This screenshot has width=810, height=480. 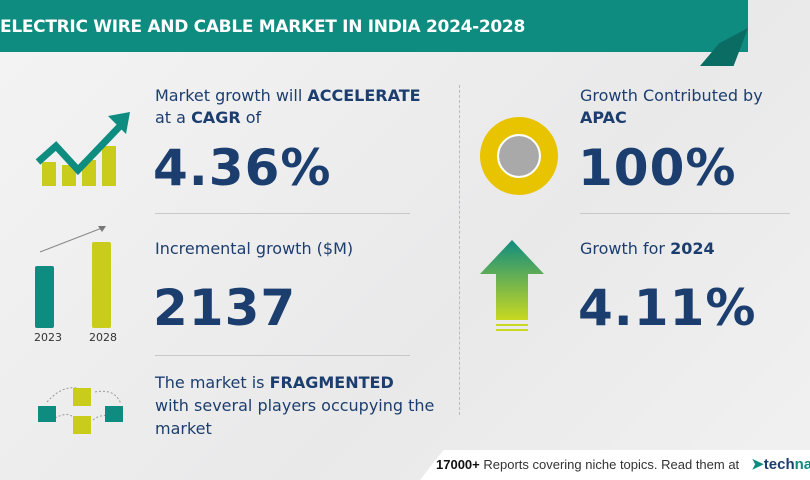 What do you see at coordinates (295, 405) in the screenshot?
I see `fragmented-line2: with several players occupying the` at bounding box center [295, 405].